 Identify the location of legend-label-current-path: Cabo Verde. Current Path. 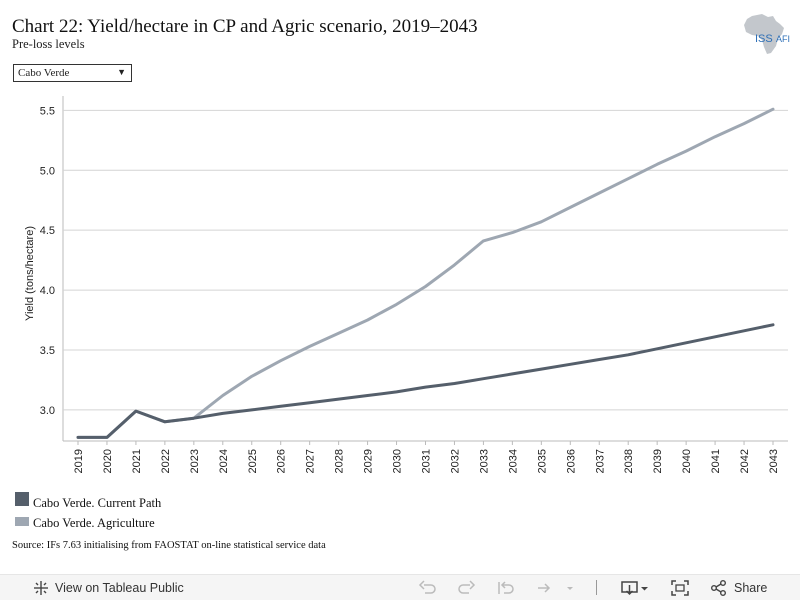
(97, 503).